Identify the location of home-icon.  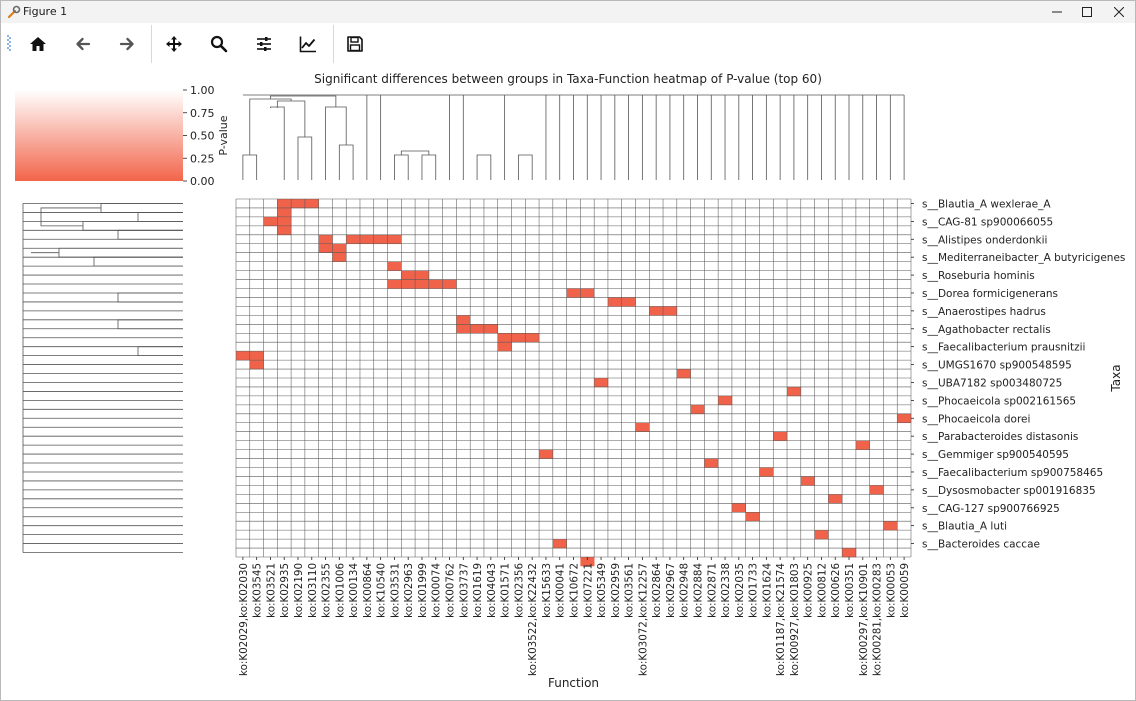
(38, 44).